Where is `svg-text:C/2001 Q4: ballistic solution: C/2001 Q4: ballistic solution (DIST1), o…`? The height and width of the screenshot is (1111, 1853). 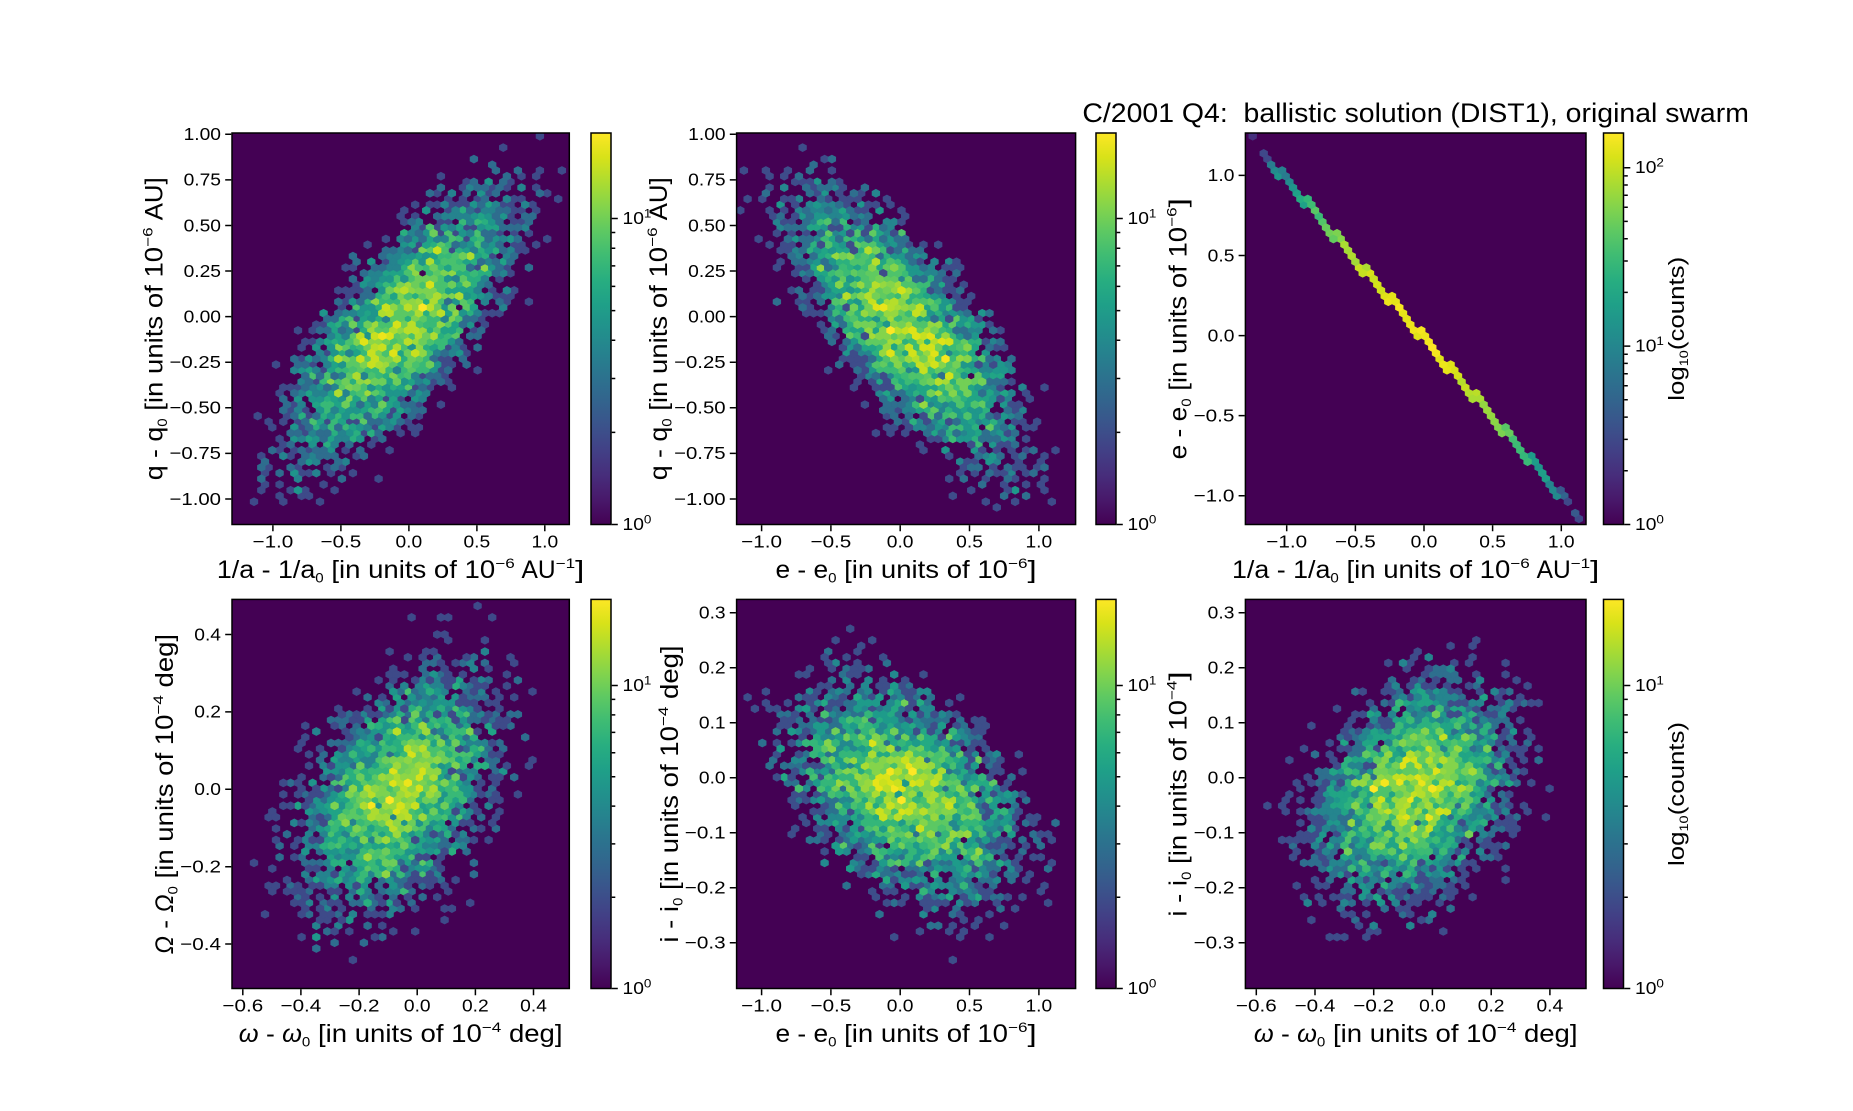
svg-text:C/2001 Q4: ballistic solution: C/2001 Q4: ballistic solution (DIST1), o… is located at coordinates (1415, 113).